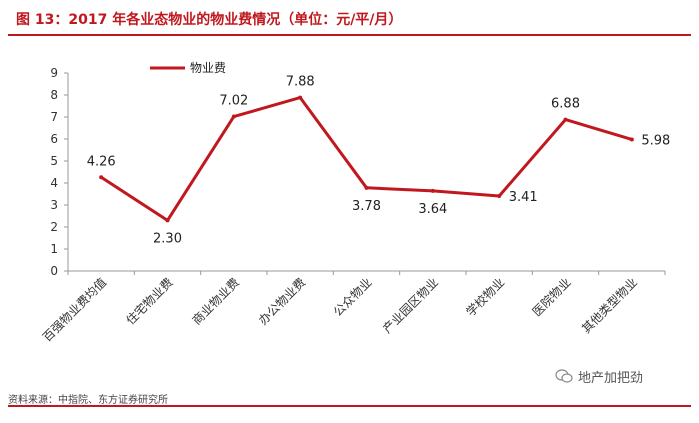 This screenshot has width=699, height=423. What do you see at coordinates (655, 140) in the screenshot?
I see `data-label: 5.98` at bounding box center [655, 140].